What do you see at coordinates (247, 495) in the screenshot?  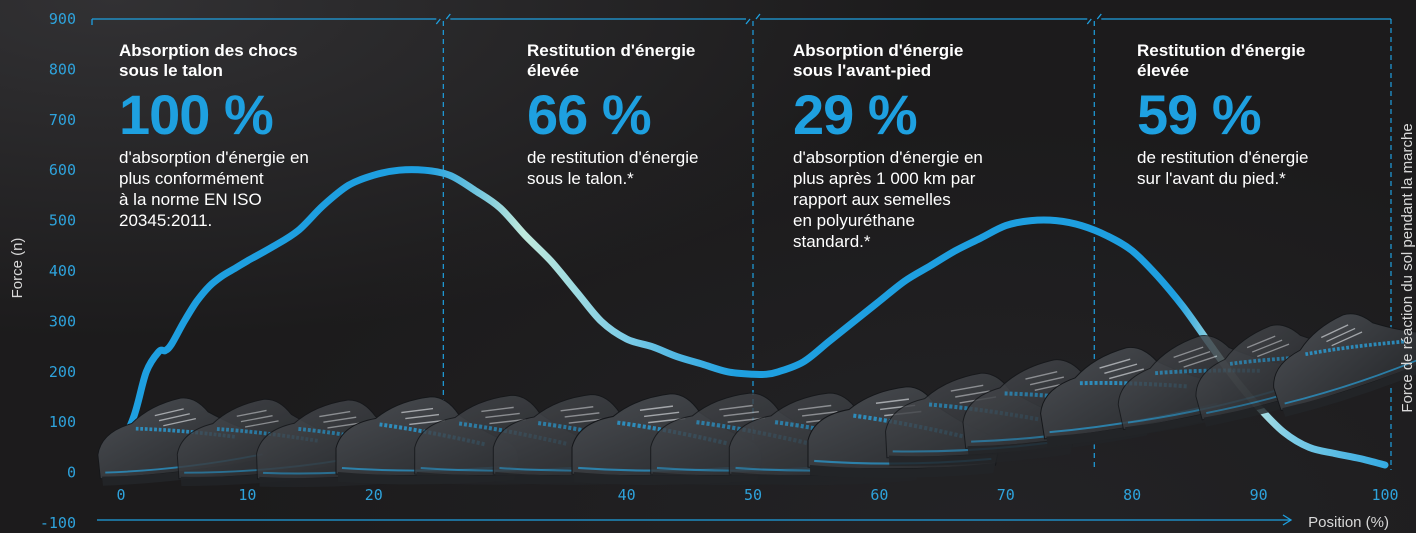 I see `x-tick-label: 10` at bounding box center [247, 495].